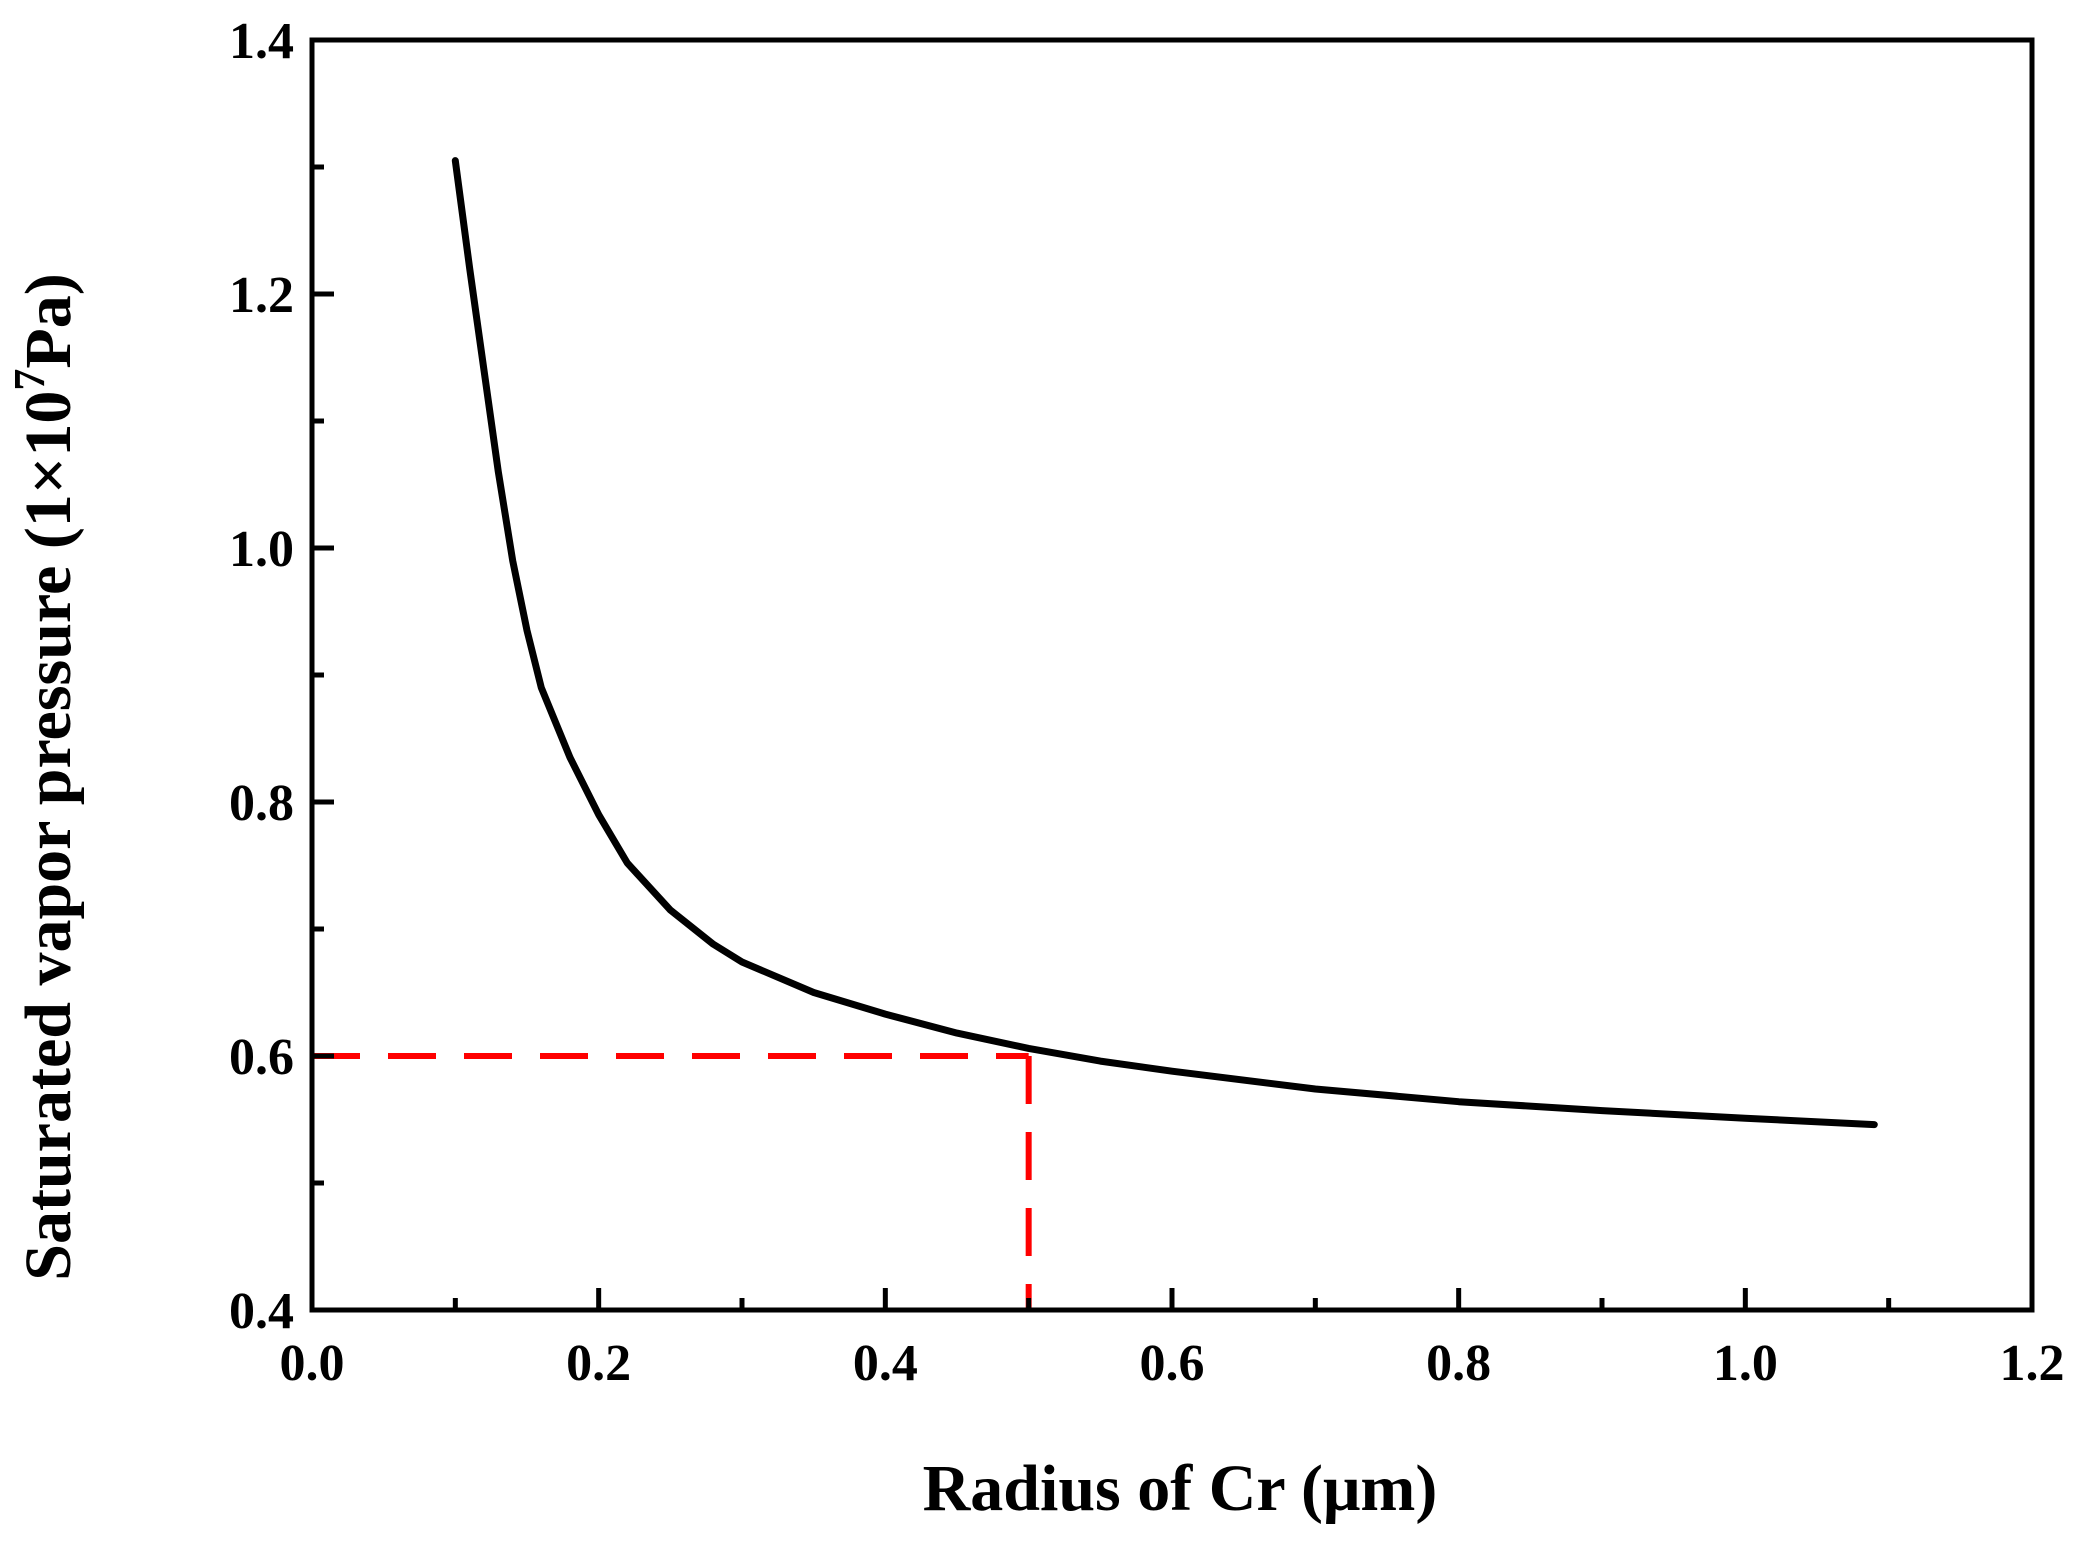 This screenshot has width=2076, height=1542. Describe the element at coordinates (1458, 1363) in the screenshot. I see `x-tick-label: 0.8` at that location.